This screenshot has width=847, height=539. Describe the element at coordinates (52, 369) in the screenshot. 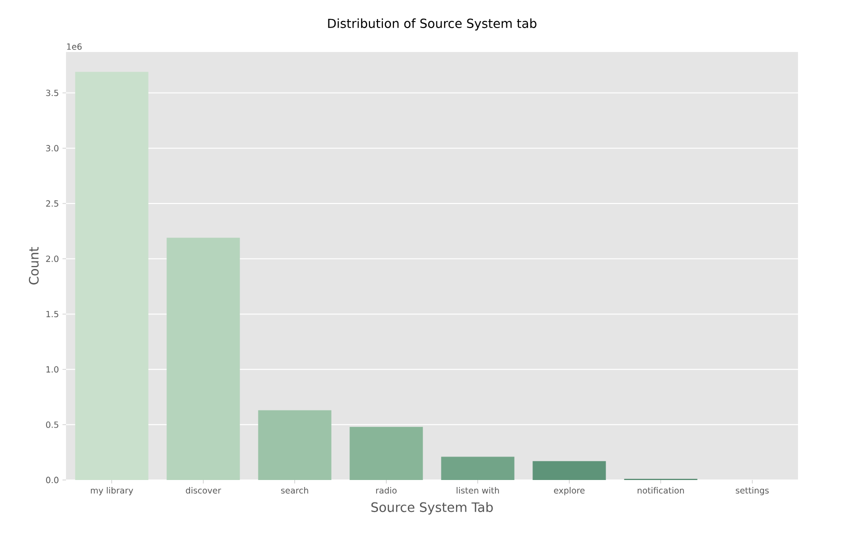

I see `y-tick-label: 1.0` at that location.